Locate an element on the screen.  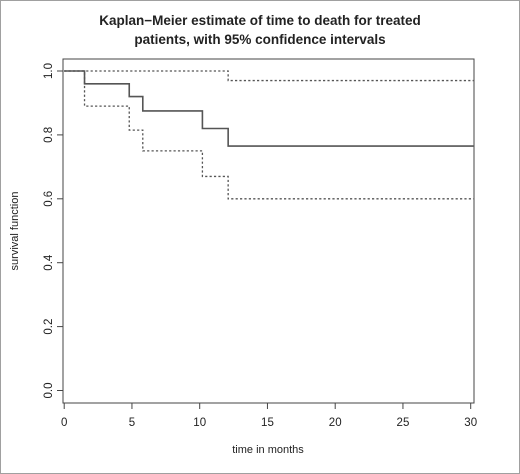
y-tick-label: 0.8 is located at coordinates (49, 135).